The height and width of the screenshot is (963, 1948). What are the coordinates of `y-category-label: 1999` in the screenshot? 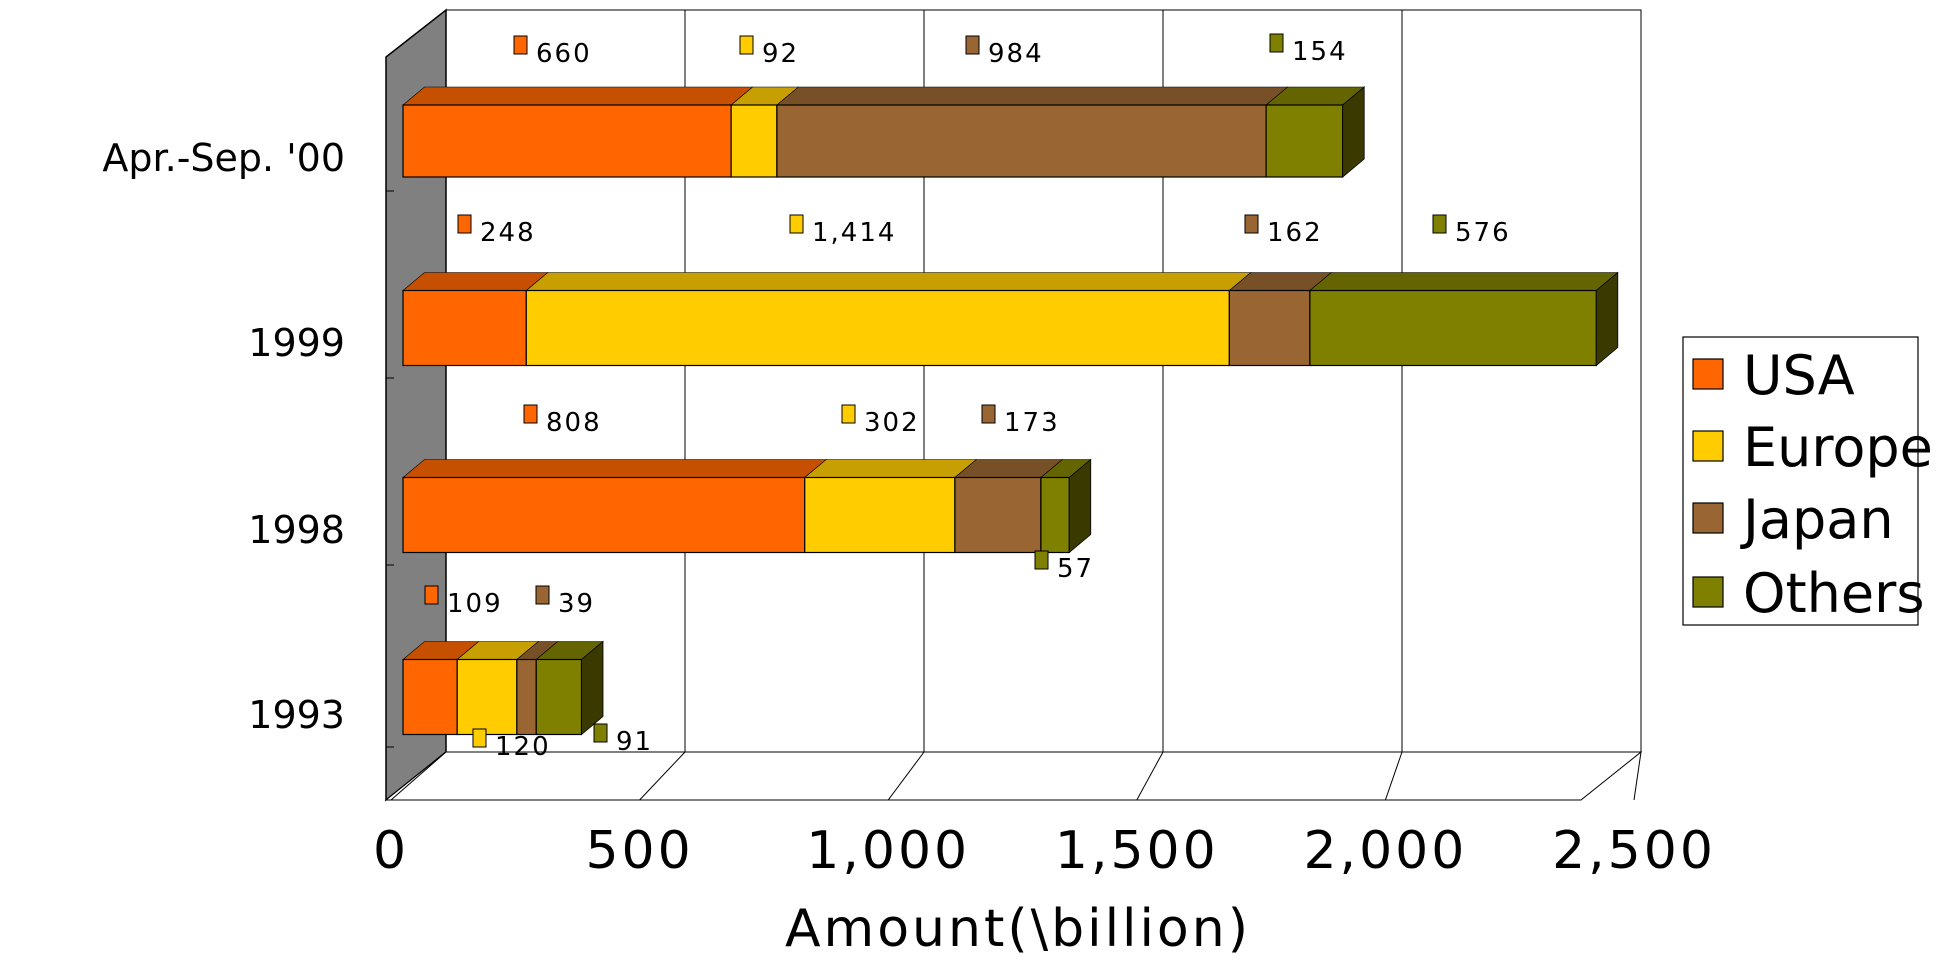 It's located at (296, 343).